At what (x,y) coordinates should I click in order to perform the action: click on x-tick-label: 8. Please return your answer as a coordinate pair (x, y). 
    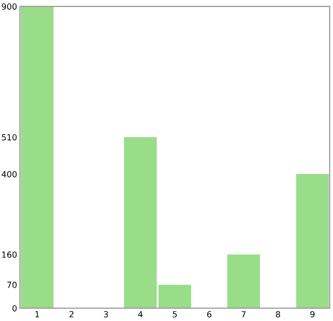
    Looking at the image, I should click on (278, 314).